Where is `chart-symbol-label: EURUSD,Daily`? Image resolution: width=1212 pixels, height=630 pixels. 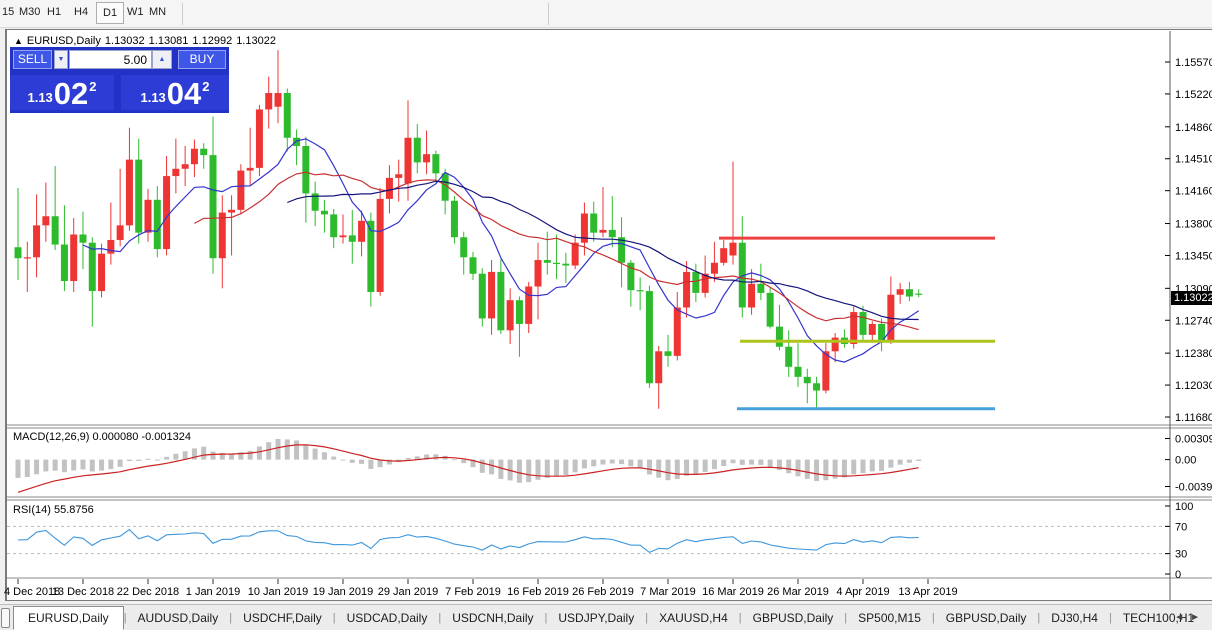 chart-symbol-label: EURUSD,Daily is located at coordinates (63, 41).